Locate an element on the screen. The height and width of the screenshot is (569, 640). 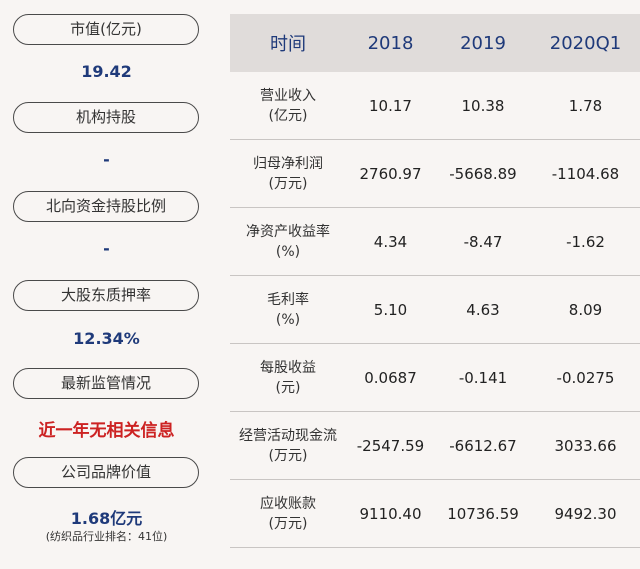
cell: -8.47 is located at coordinates (483, 241).